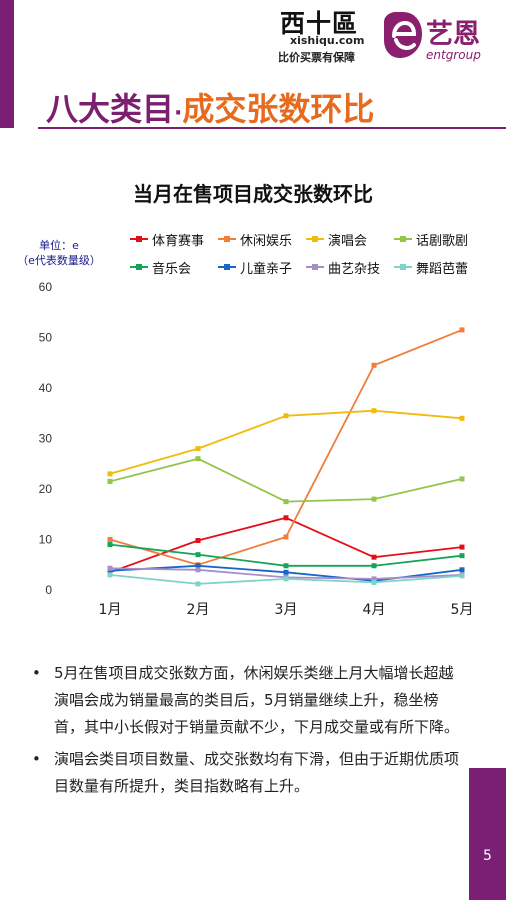 This screenshot has width=506, height=900. What do you see at coordinates (286, 610) in the screenshot?
I see `x-tick-label: 3月` at bounding box center [286, 610].